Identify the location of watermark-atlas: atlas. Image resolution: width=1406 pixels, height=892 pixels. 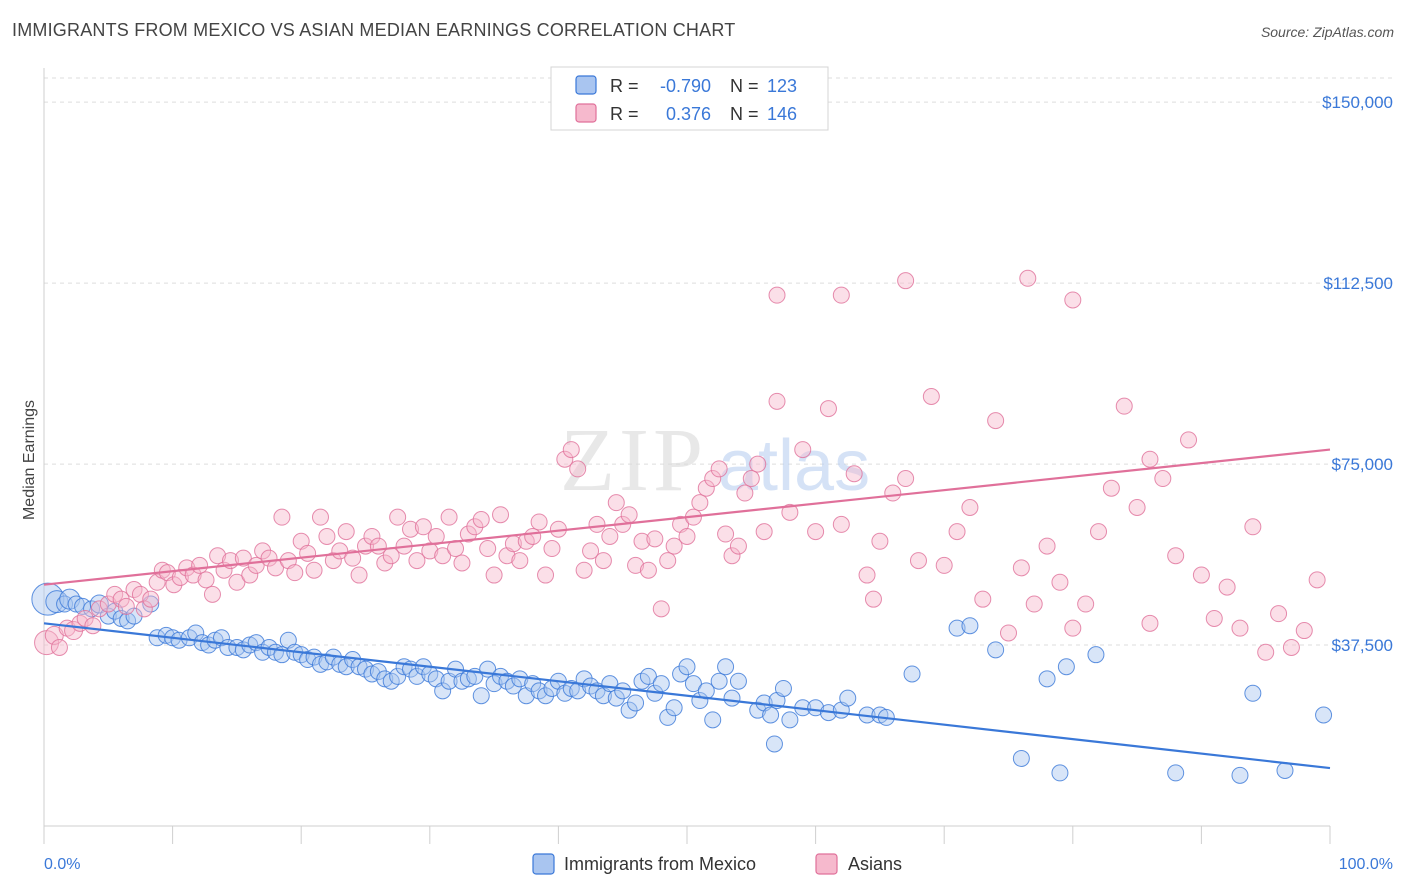
(794, 466).